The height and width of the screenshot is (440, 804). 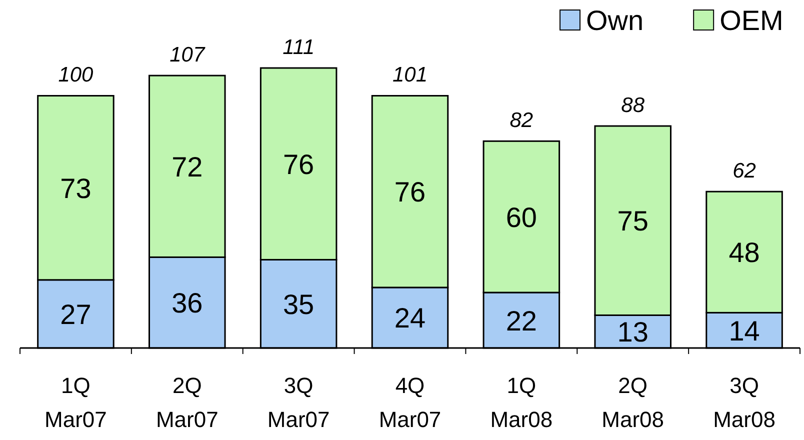 I want to click on data-label: 27, so click(x=76, y=314).